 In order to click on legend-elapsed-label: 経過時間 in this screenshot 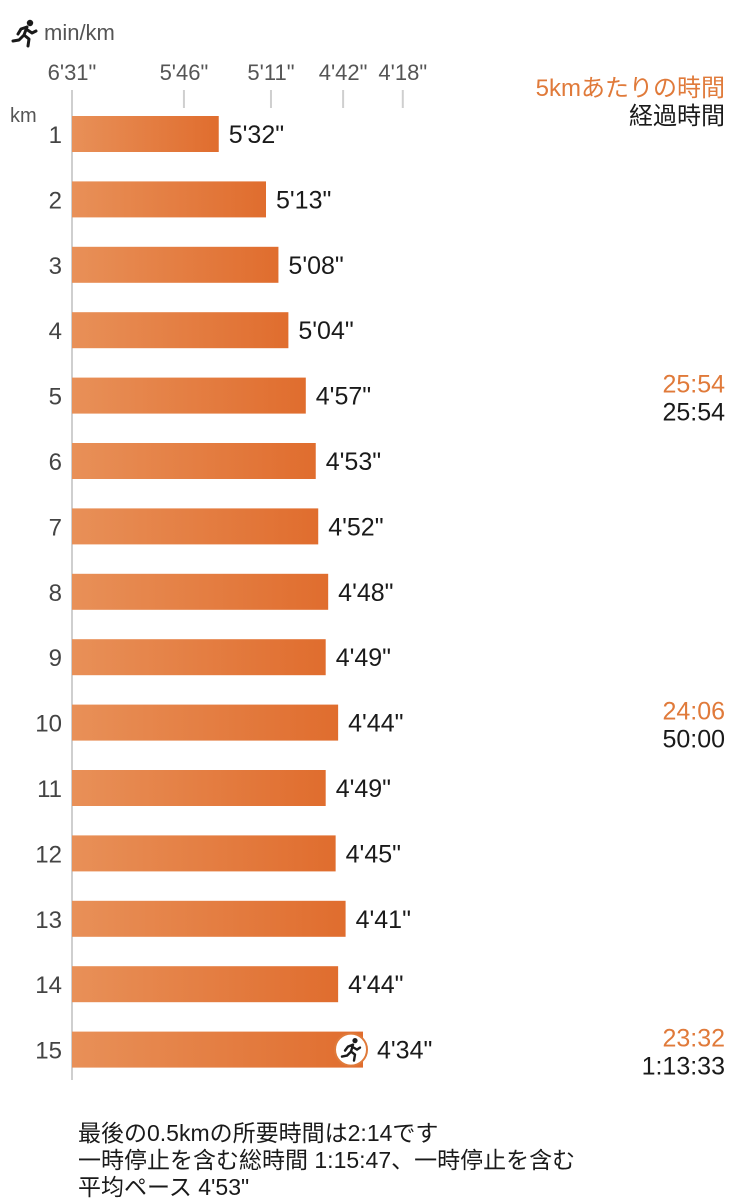, I will do `click(677, 116)`.